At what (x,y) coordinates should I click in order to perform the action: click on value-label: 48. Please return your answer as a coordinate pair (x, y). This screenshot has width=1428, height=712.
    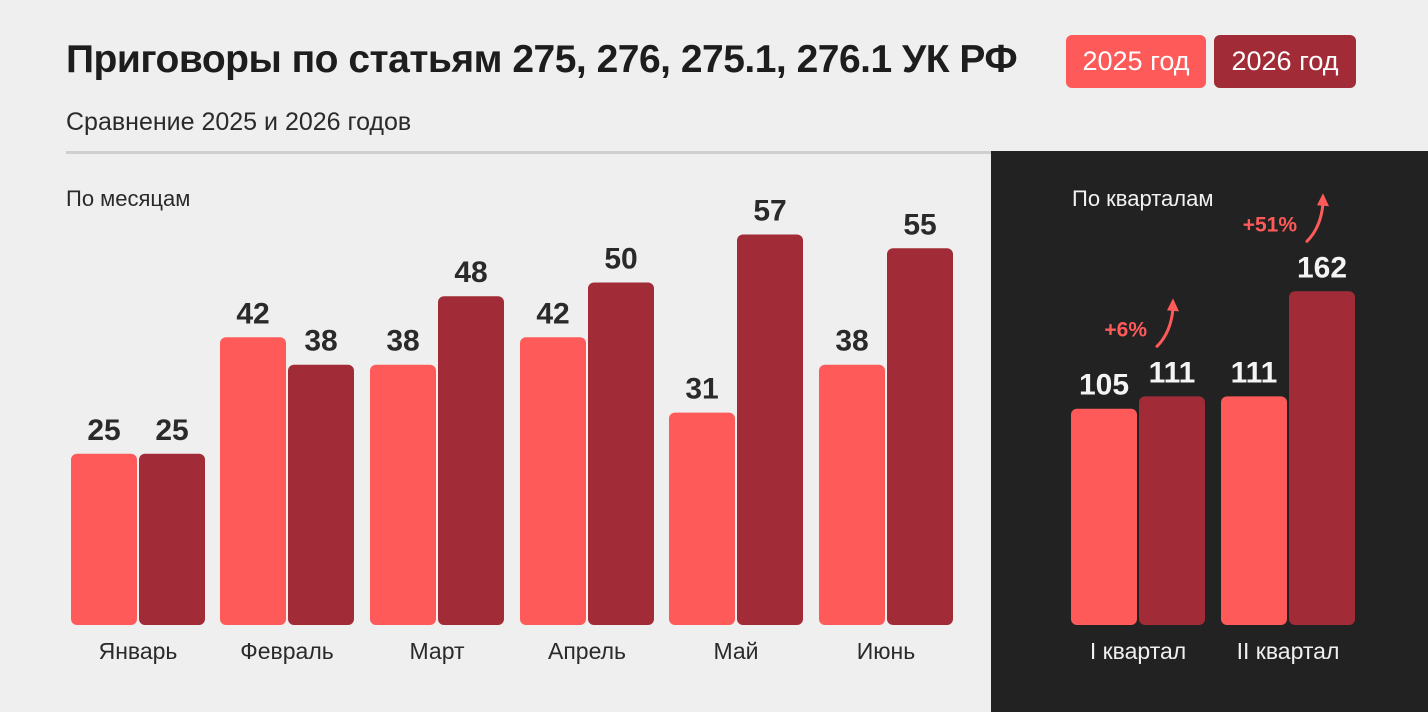
    Looking at the image, I should click on (470, 272).